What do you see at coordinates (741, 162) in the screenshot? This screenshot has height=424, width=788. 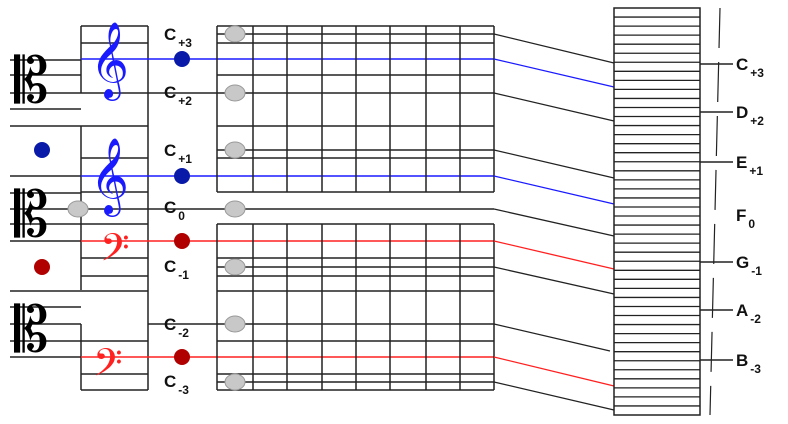 I see `label-letter: E` at bounding box center [741, 162].